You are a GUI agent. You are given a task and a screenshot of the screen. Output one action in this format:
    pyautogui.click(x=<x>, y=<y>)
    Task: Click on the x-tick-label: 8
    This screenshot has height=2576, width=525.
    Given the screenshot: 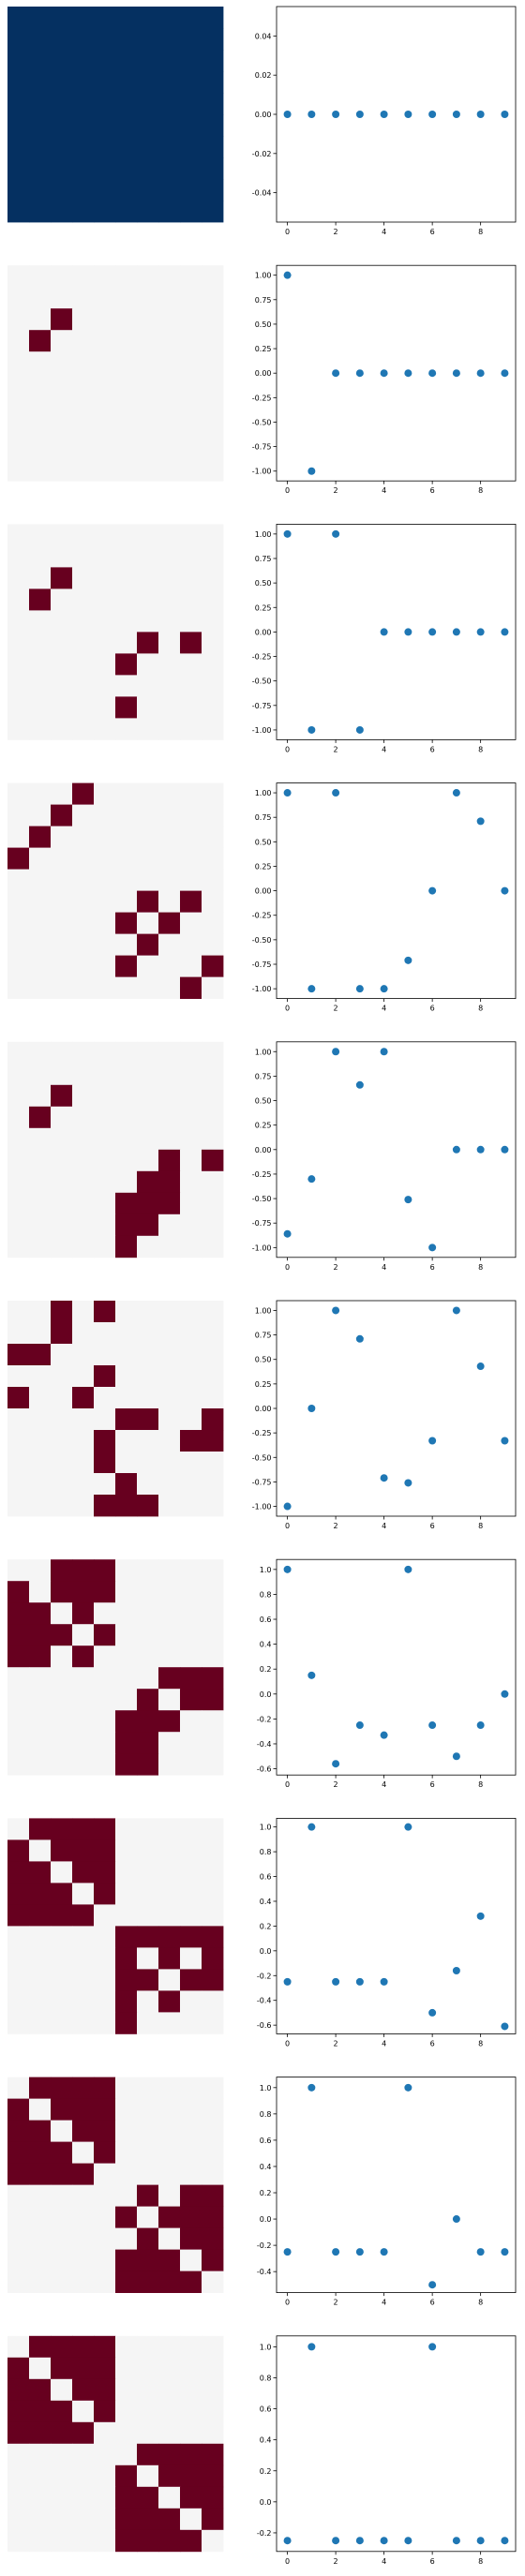 What is the action you would take?
    pyautogui.click(x=480, y=1526)
    